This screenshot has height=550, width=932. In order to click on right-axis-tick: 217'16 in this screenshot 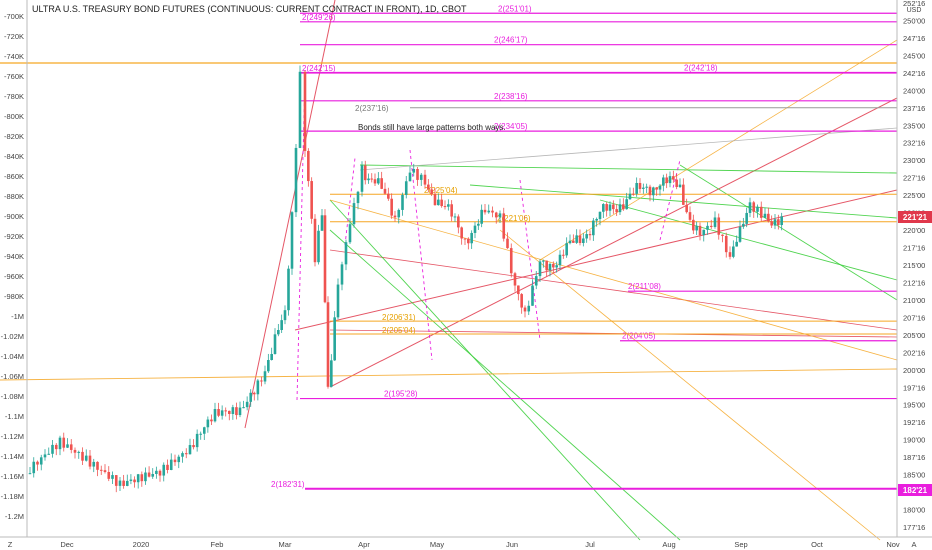, I will do `click(914, 248)`.